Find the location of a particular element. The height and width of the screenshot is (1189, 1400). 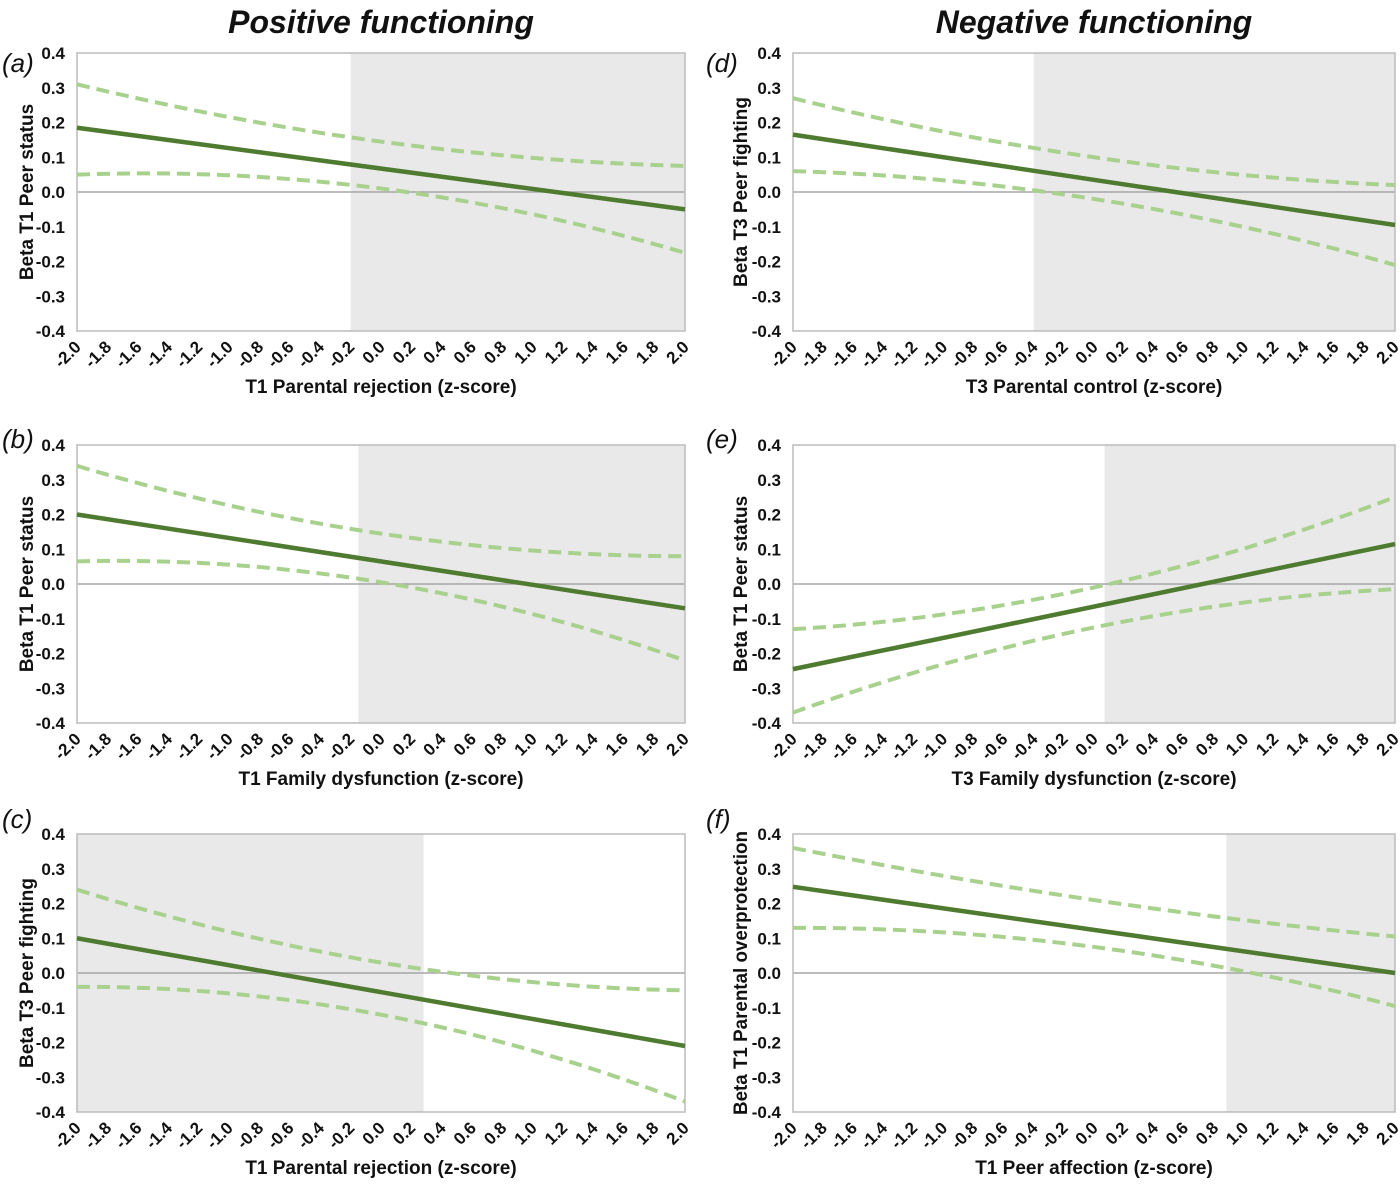

panel-letter: (e) is located at coordinates (722, 439).